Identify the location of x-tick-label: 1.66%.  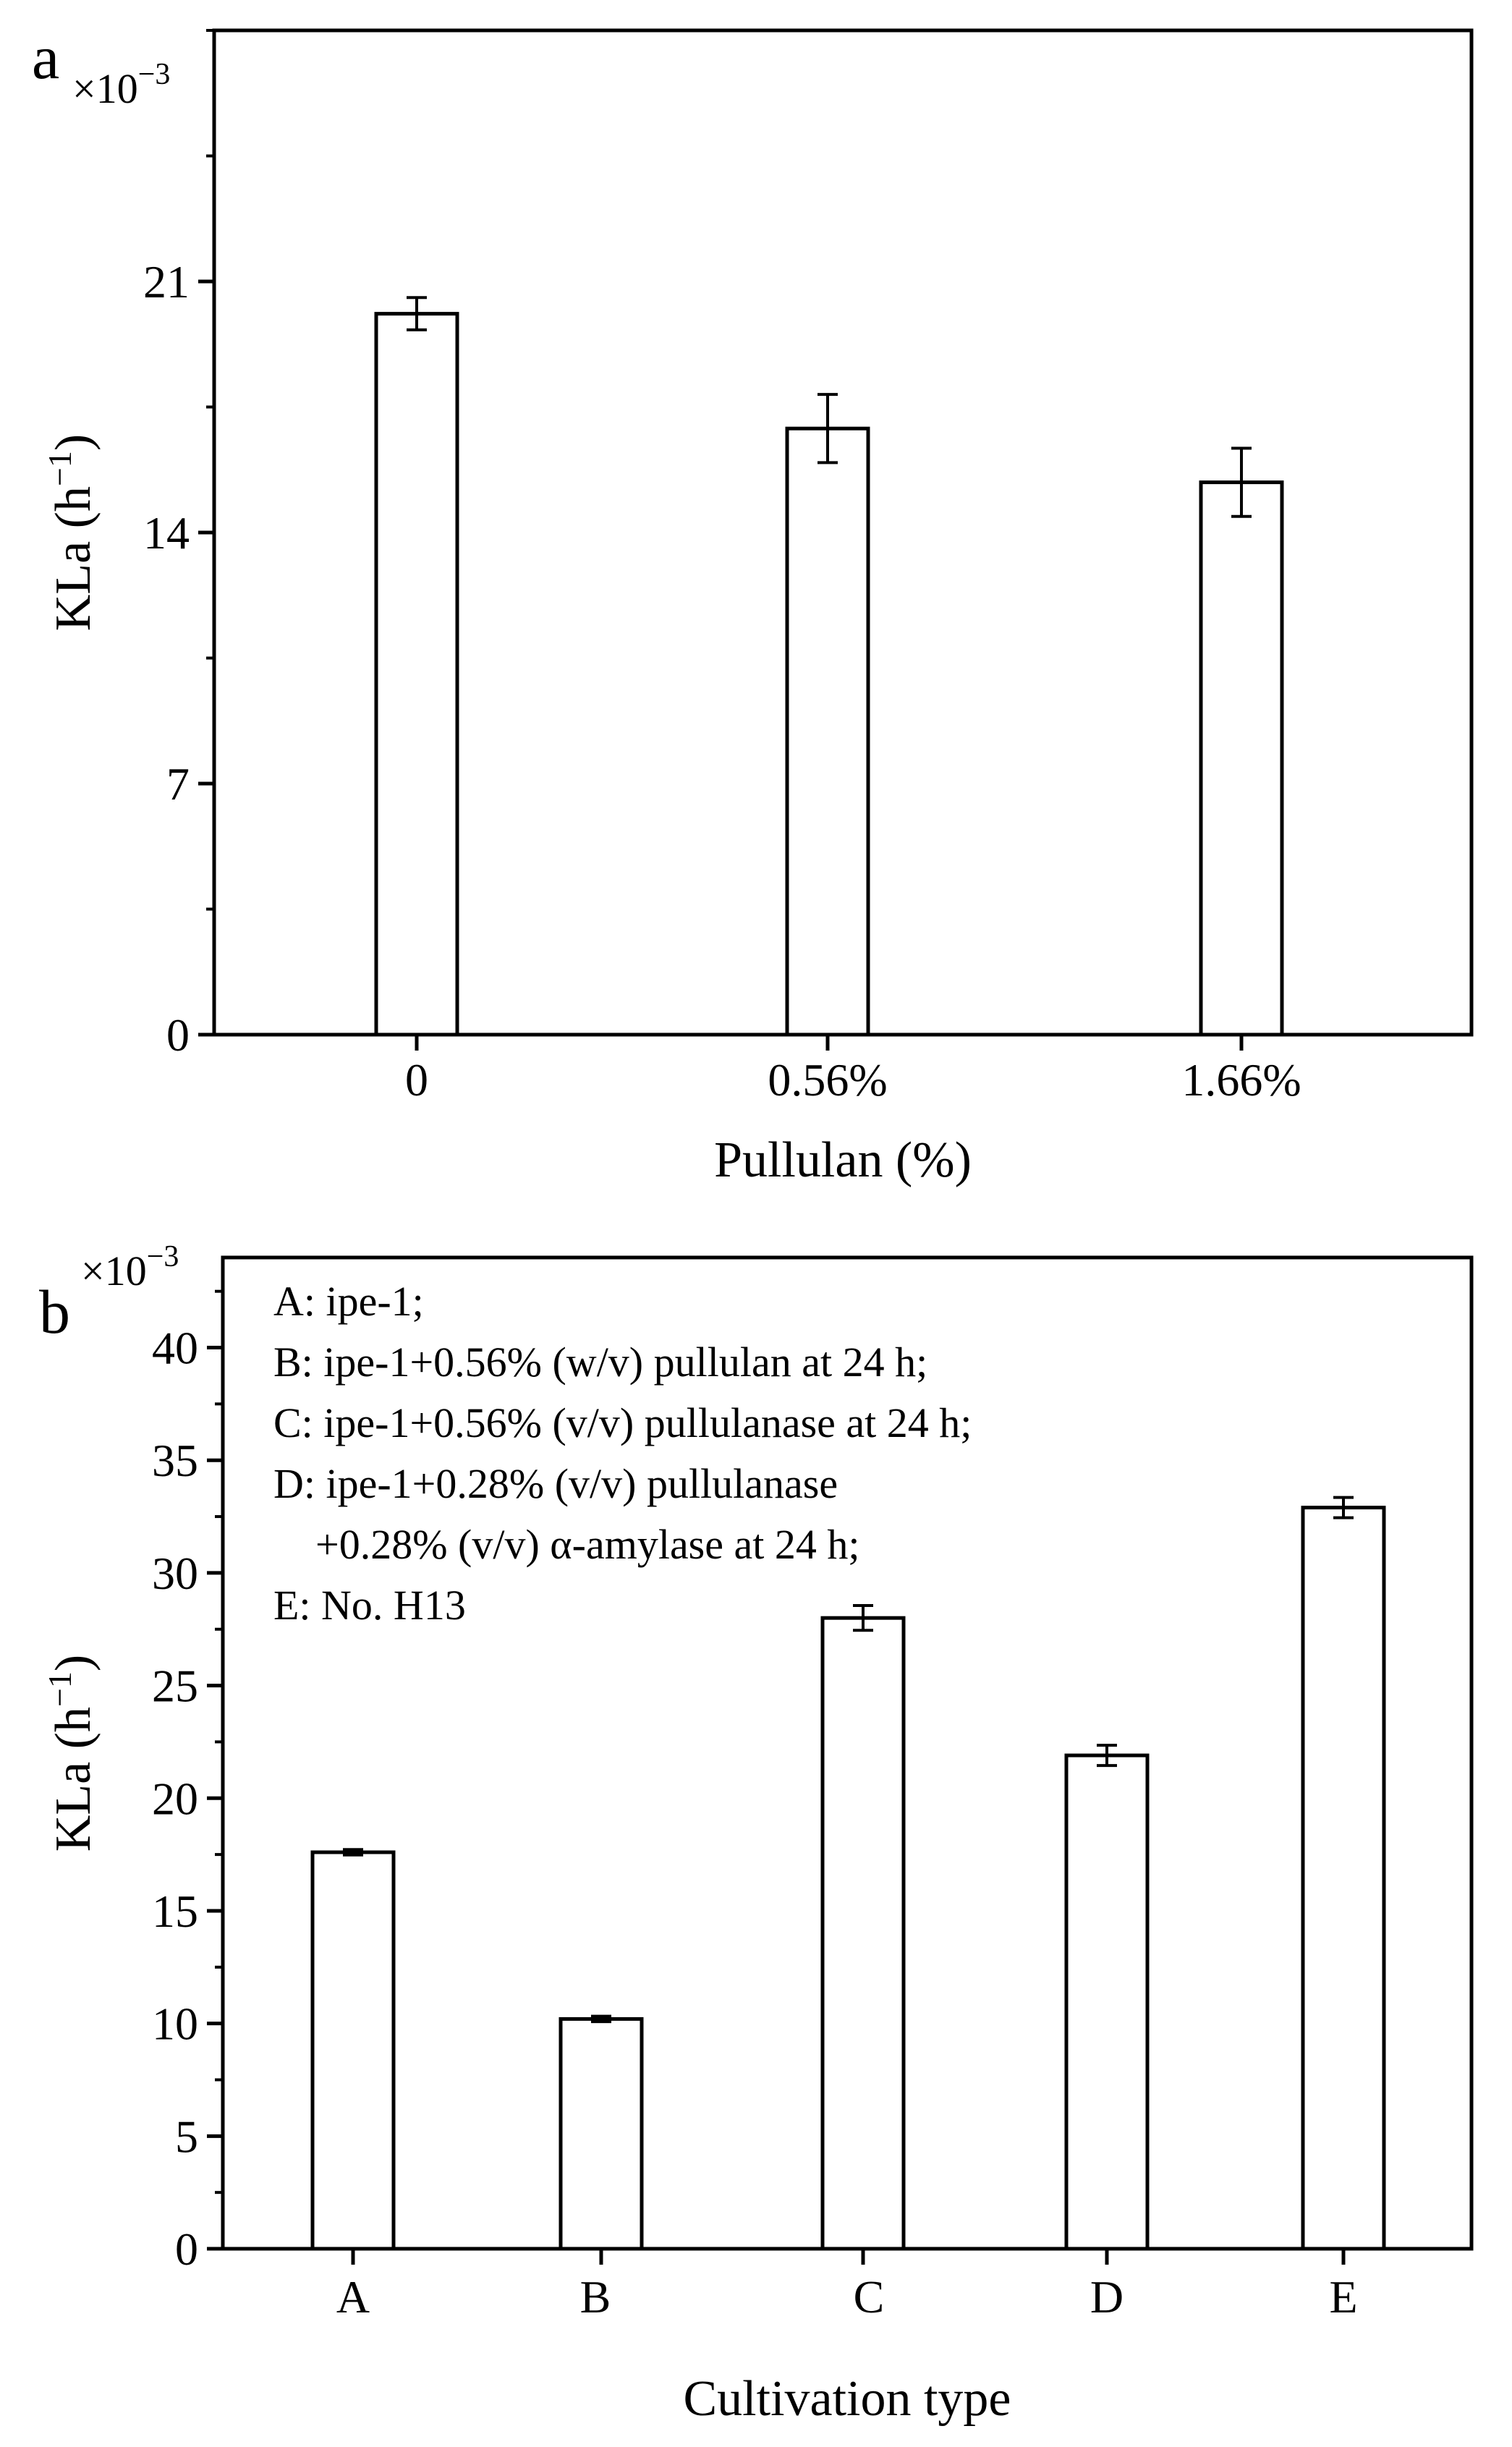
(1241, 1080).